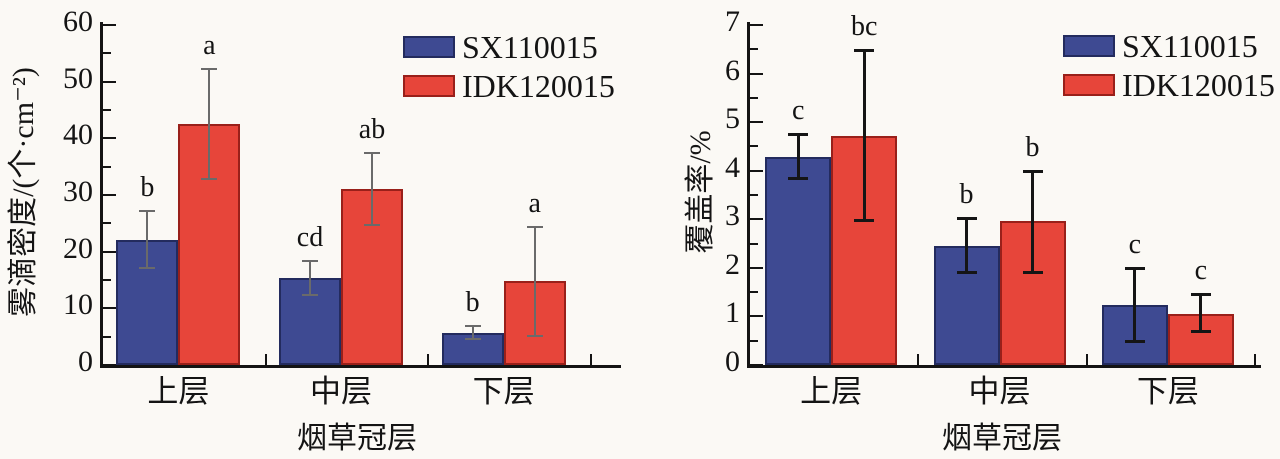  What do you see at coordinates (357, 438) in the screenshot?
I see `x-axis-title-left: 烟草冠层` at bounding box center [357, 438].